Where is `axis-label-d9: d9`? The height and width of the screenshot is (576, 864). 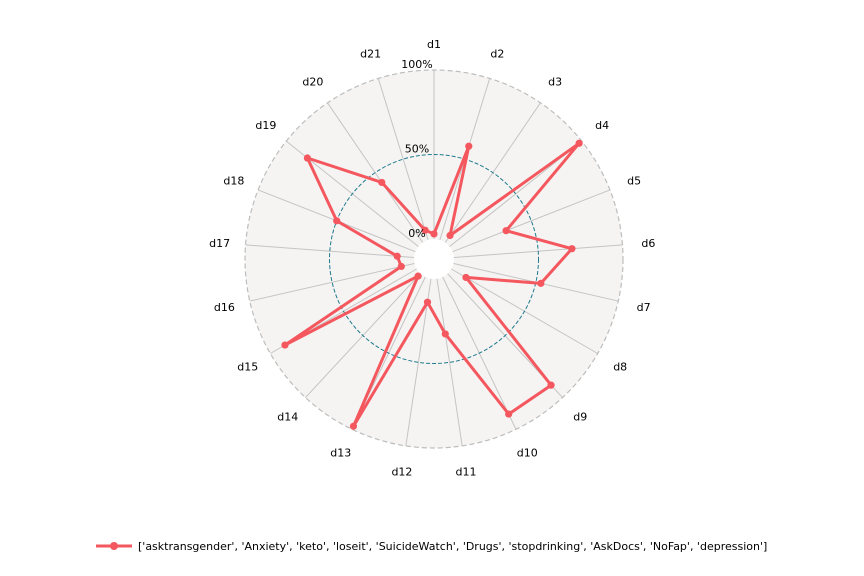 axis-label-d9: d9 is located at coordinates (580, 417).